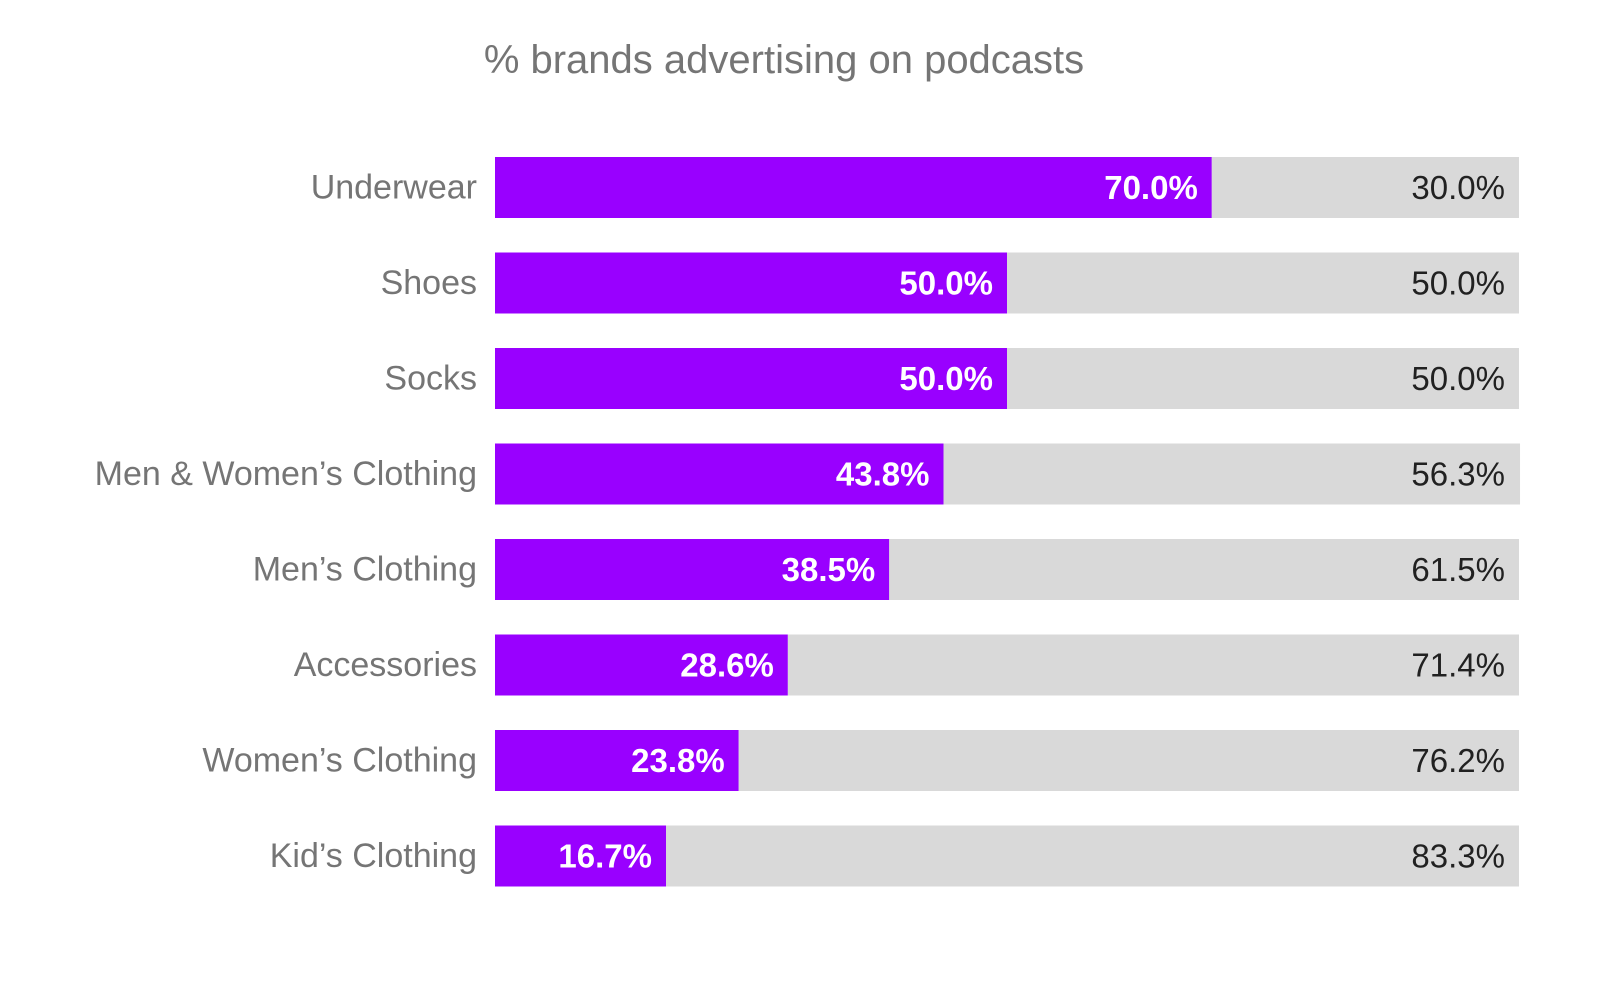  What do you see at coordinates (1151, 187) in the screenshot?
I see `data-label-advertising: 70.0%` at bounding box center [1151, 187].